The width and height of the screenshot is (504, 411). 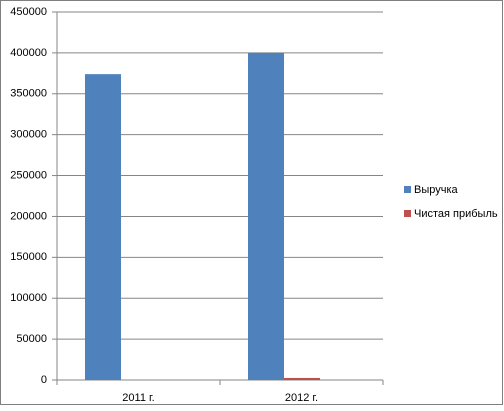 I want to click on y-tick-label: 350000, so click(x=28, y=94).